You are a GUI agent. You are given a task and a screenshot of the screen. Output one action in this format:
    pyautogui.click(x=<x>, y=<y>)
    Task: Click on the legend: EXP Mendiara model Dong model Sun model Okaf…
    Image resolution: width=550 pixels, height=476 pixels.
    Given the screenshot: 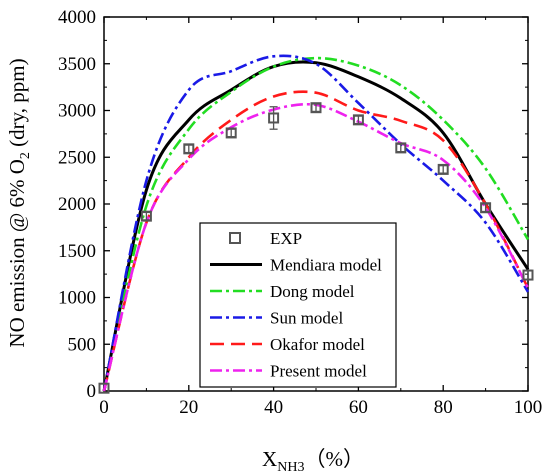 What is the action you would take?
    pyautogui.click(x=298, y=305)
    